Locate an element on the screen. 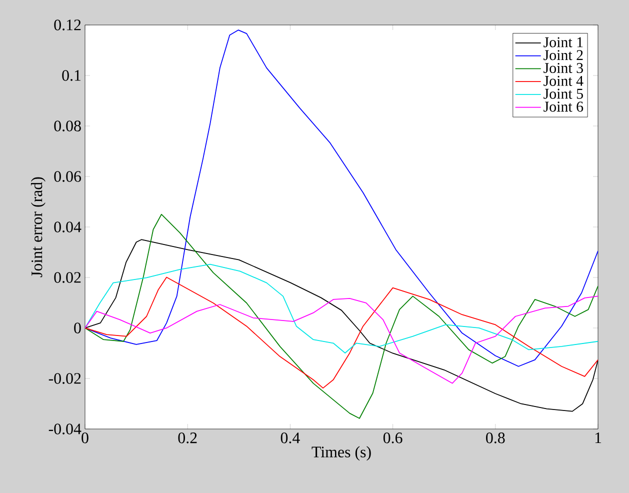 The height and width of the screenshot is (493, 629). x-tick-label: 0.8 is located at coordinates (495, 438).